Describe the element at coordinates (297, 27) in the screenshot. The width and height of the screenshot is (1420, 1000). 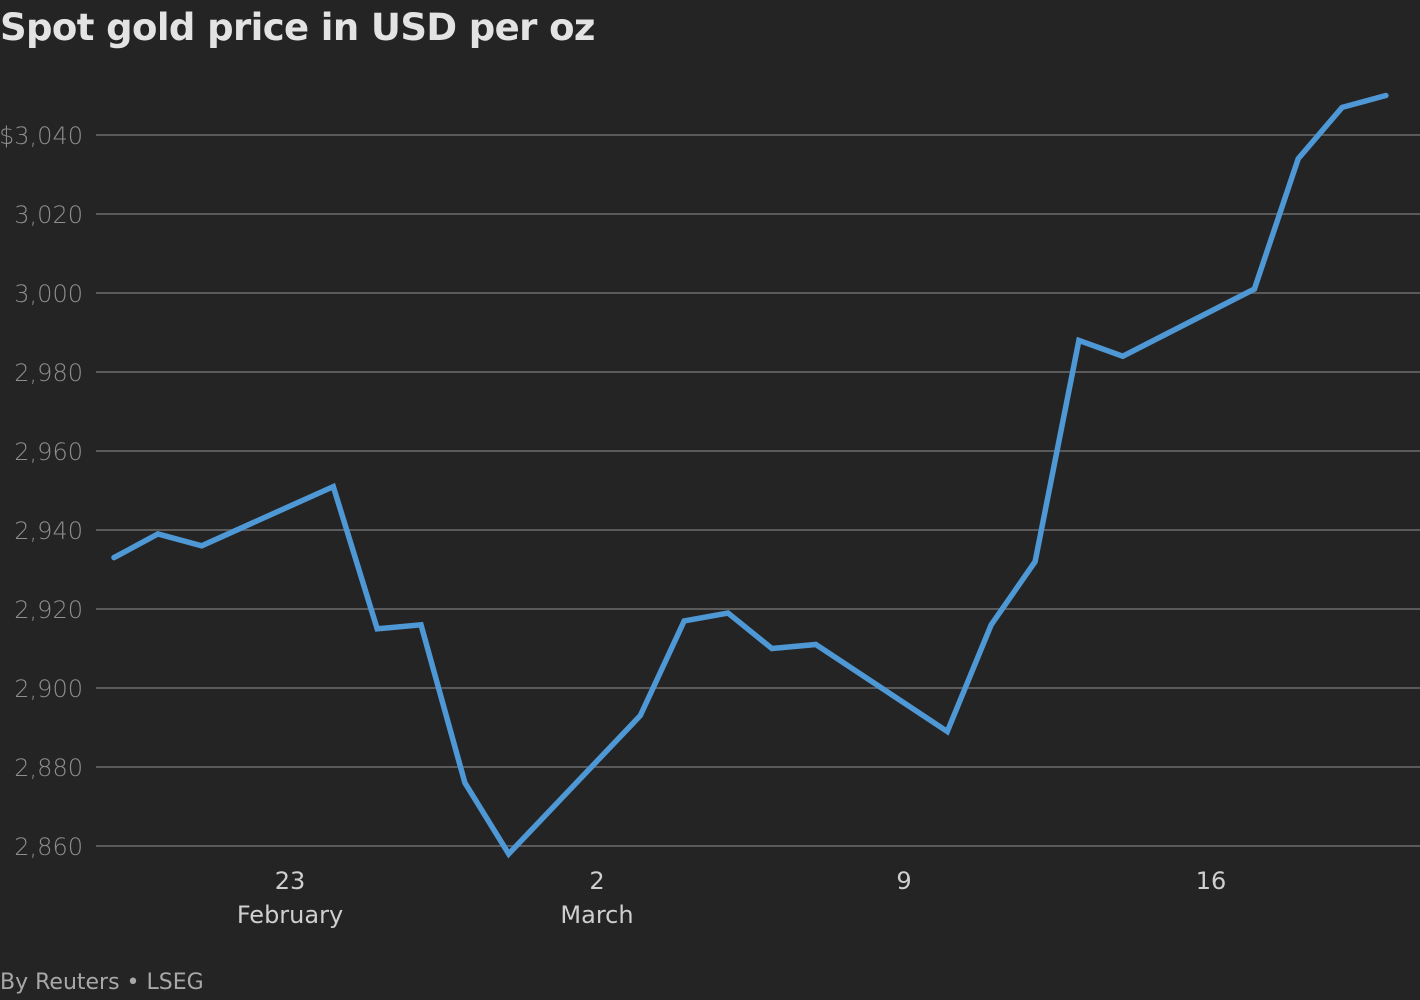
I see `chart-title: Spot gold price in USD per oz` at that location.